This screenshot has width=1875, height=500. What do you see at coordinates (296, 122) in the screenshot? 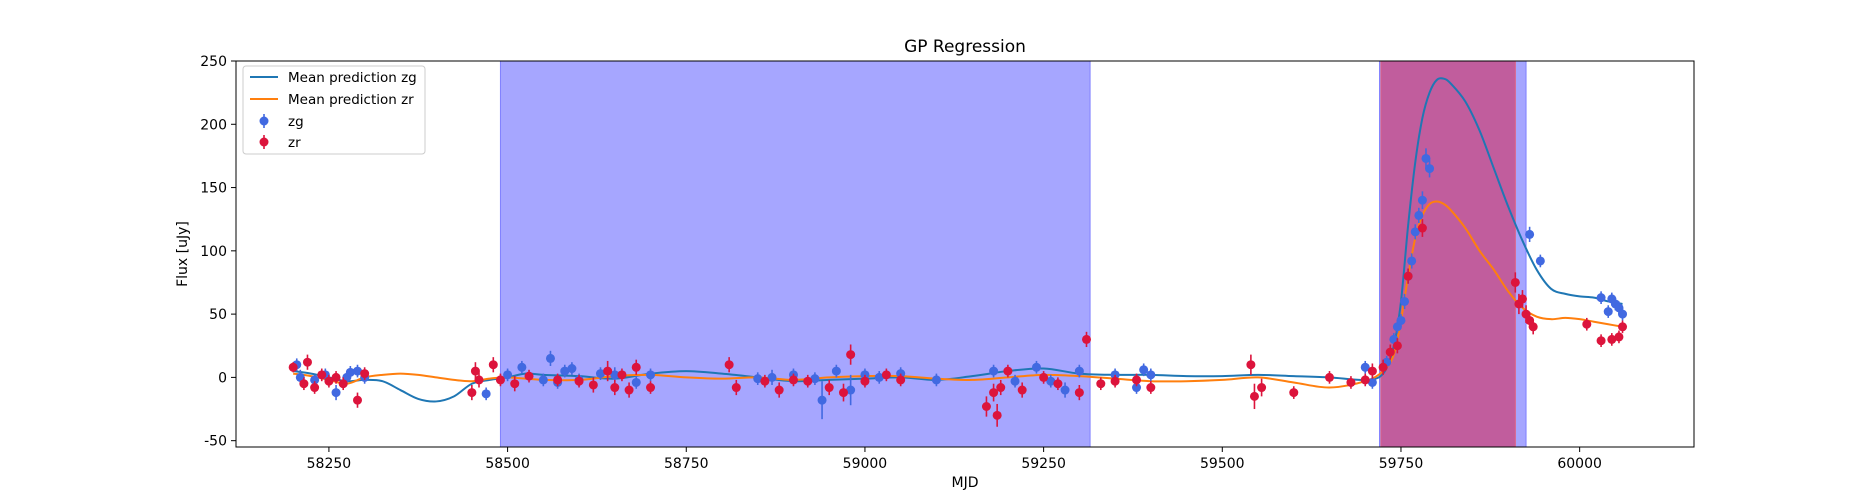
I see `legend-label-zg: zg` at bounding box center [296, 122].